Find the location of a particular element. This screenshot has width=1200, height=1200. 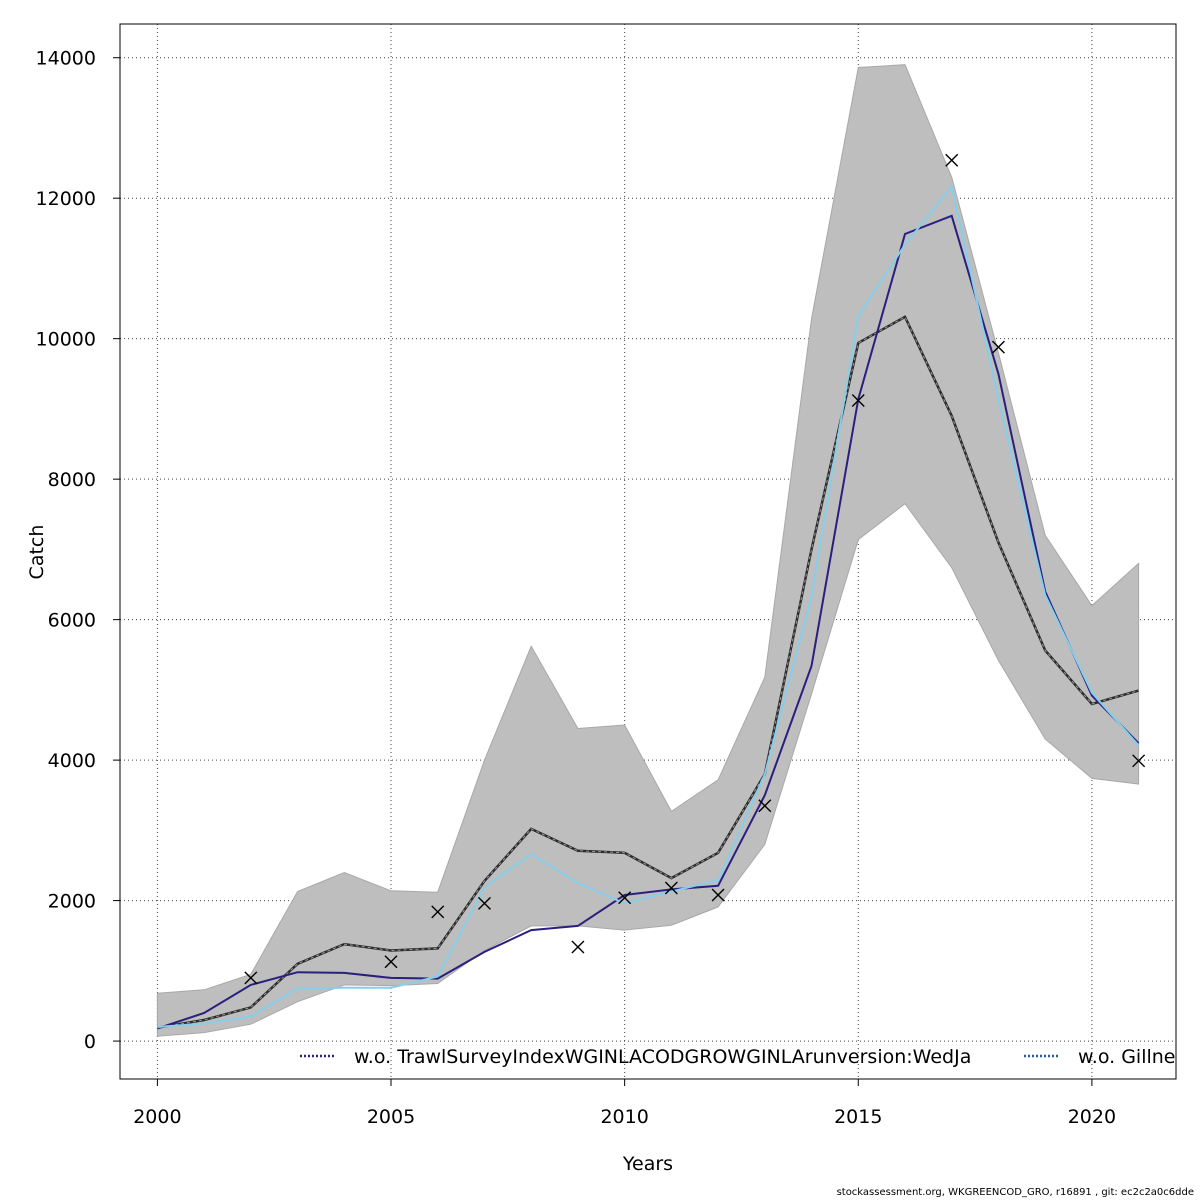

legend-item: w.o. Gillne is located at coordinates (1100, 1057).